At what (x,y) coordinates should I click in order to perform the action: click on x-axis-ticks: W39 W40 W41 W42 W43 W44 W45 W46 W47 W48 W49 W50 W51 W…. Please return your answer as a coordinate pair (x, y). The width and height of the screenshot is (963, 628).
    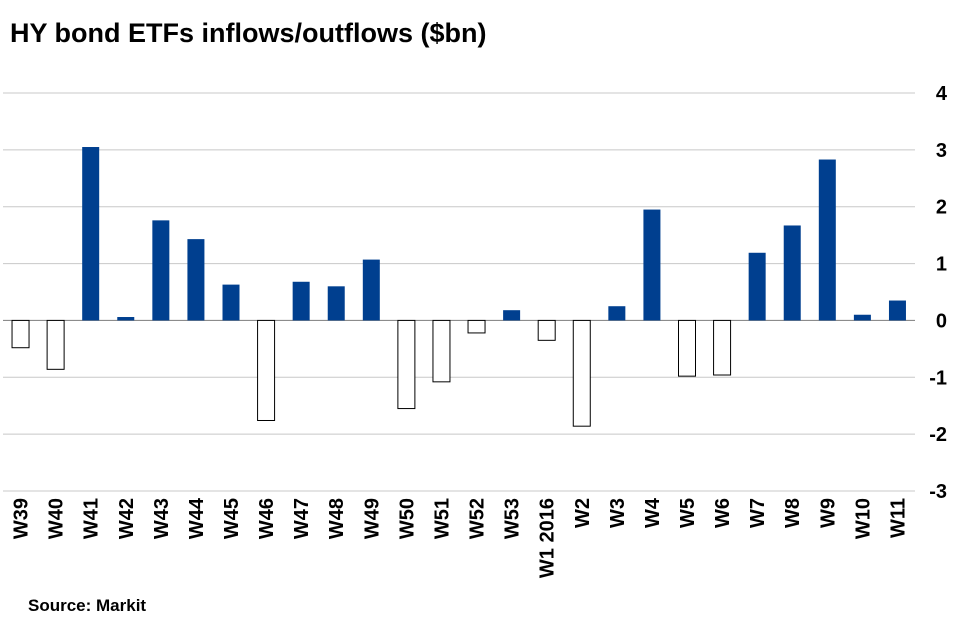
    Looking at the image, I should click on (460, 537).